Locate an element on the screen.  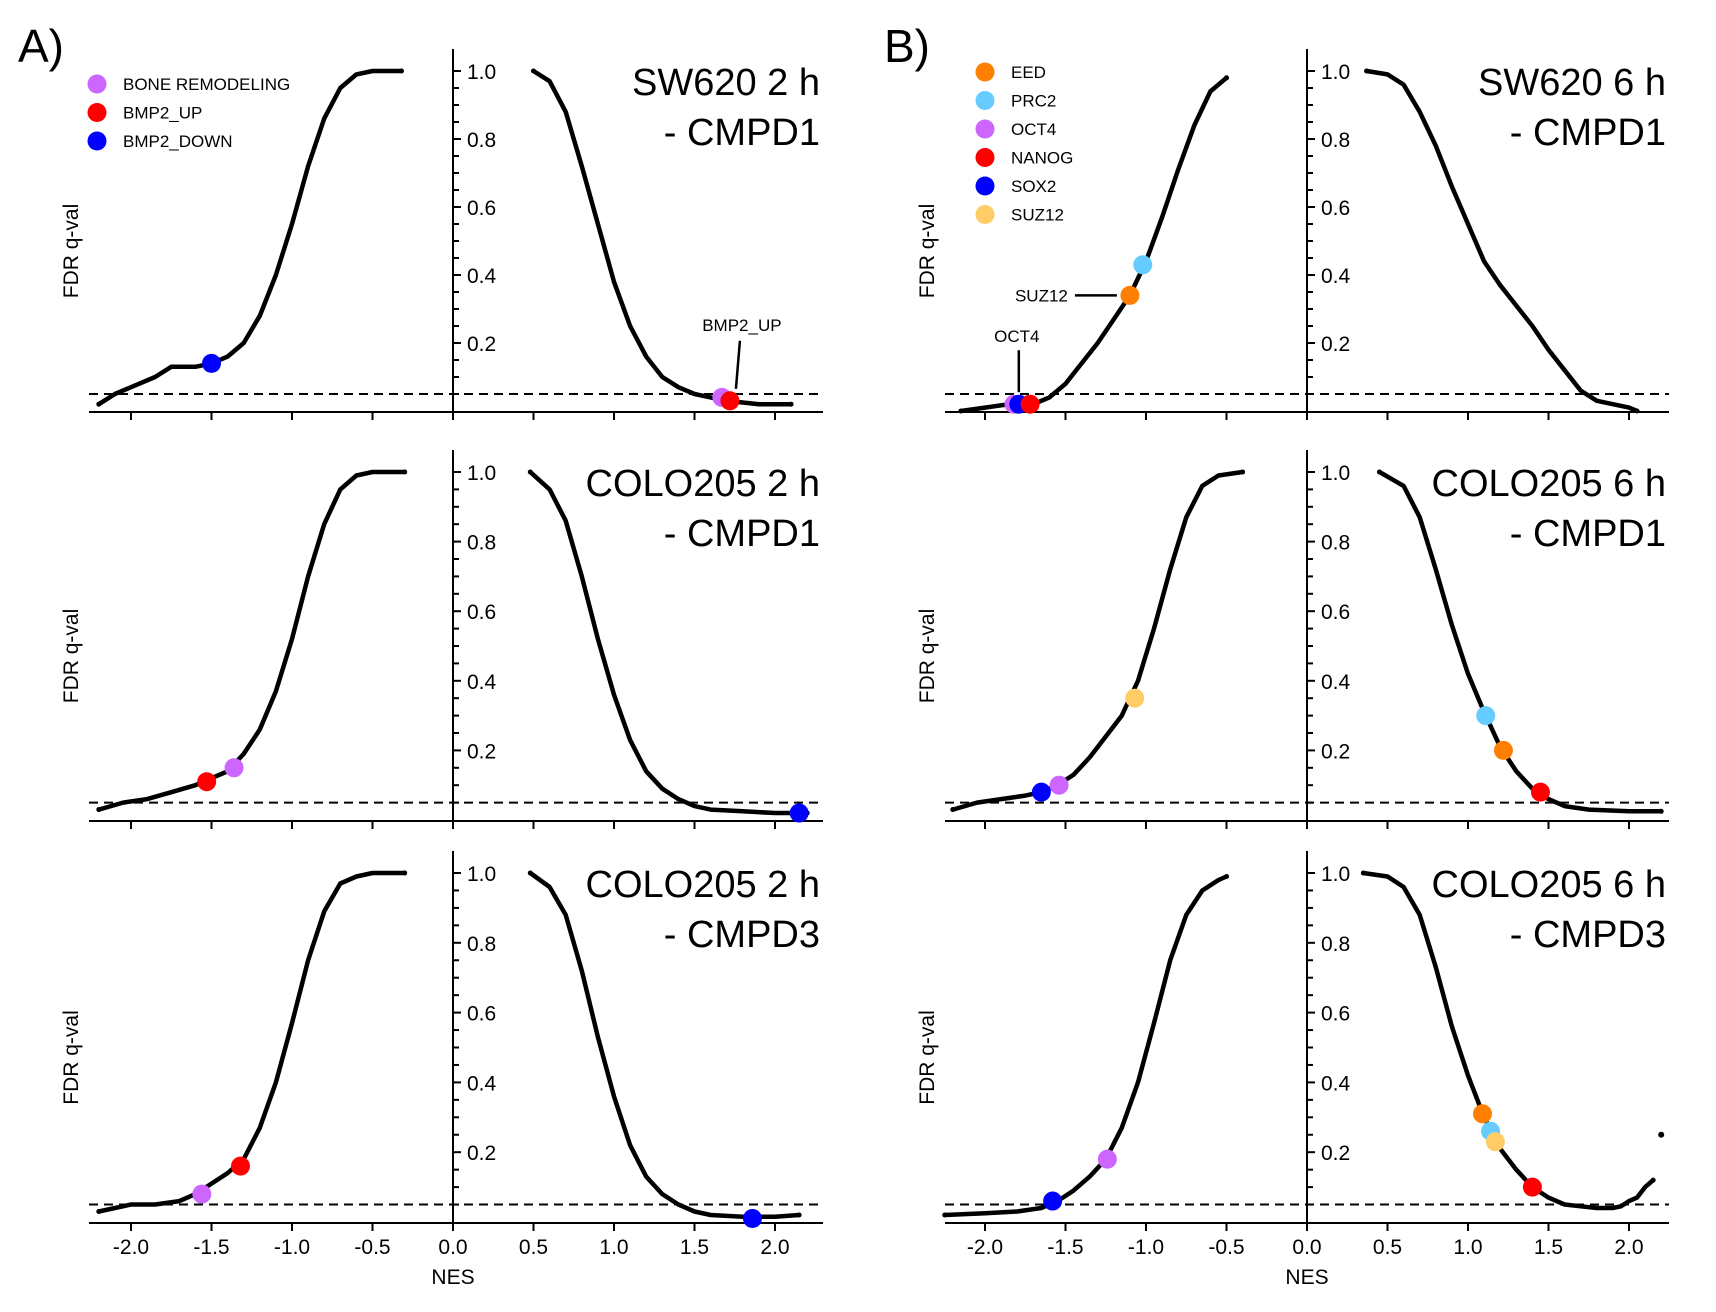
panel-title-line: COLO205 6 h is located at coordinates (1549, 885).